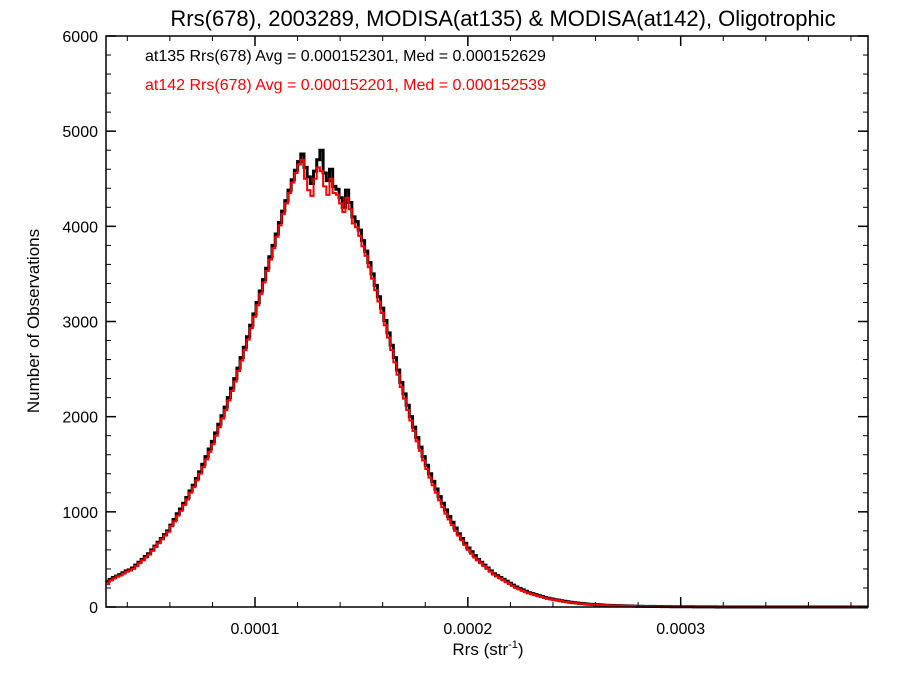 The height and width of the screenshot is (675, 900). What do you see at coordinates (467, 629) in the screenshot?
I see `x-tick-label: 0.0002` at bounding box center [467, 629].